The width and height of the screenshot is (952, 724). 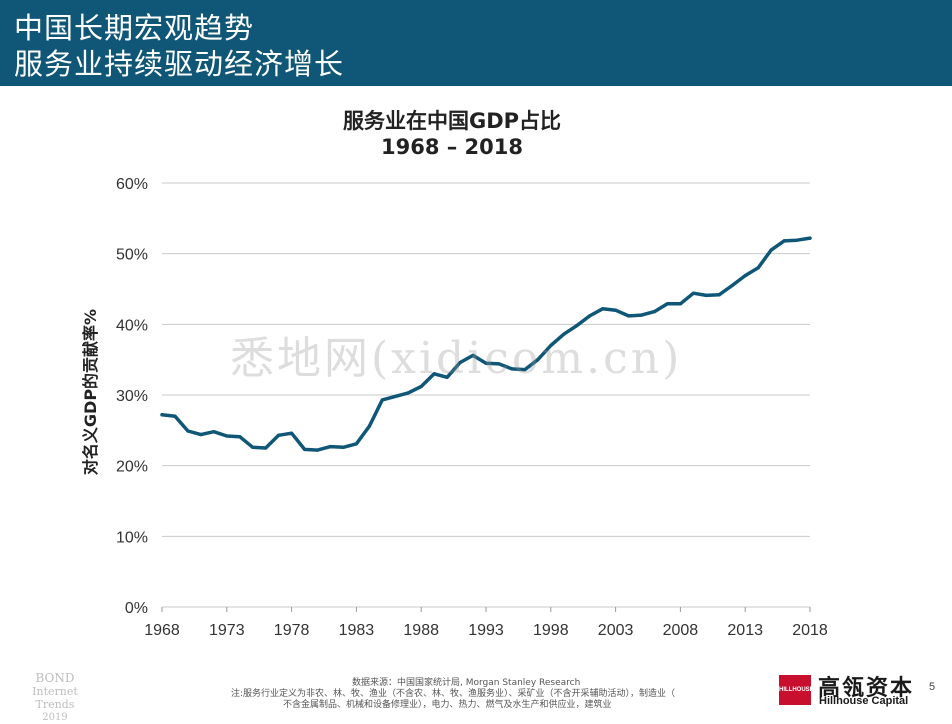 I want to click on page-number: 5, so click(x=932, y=687).